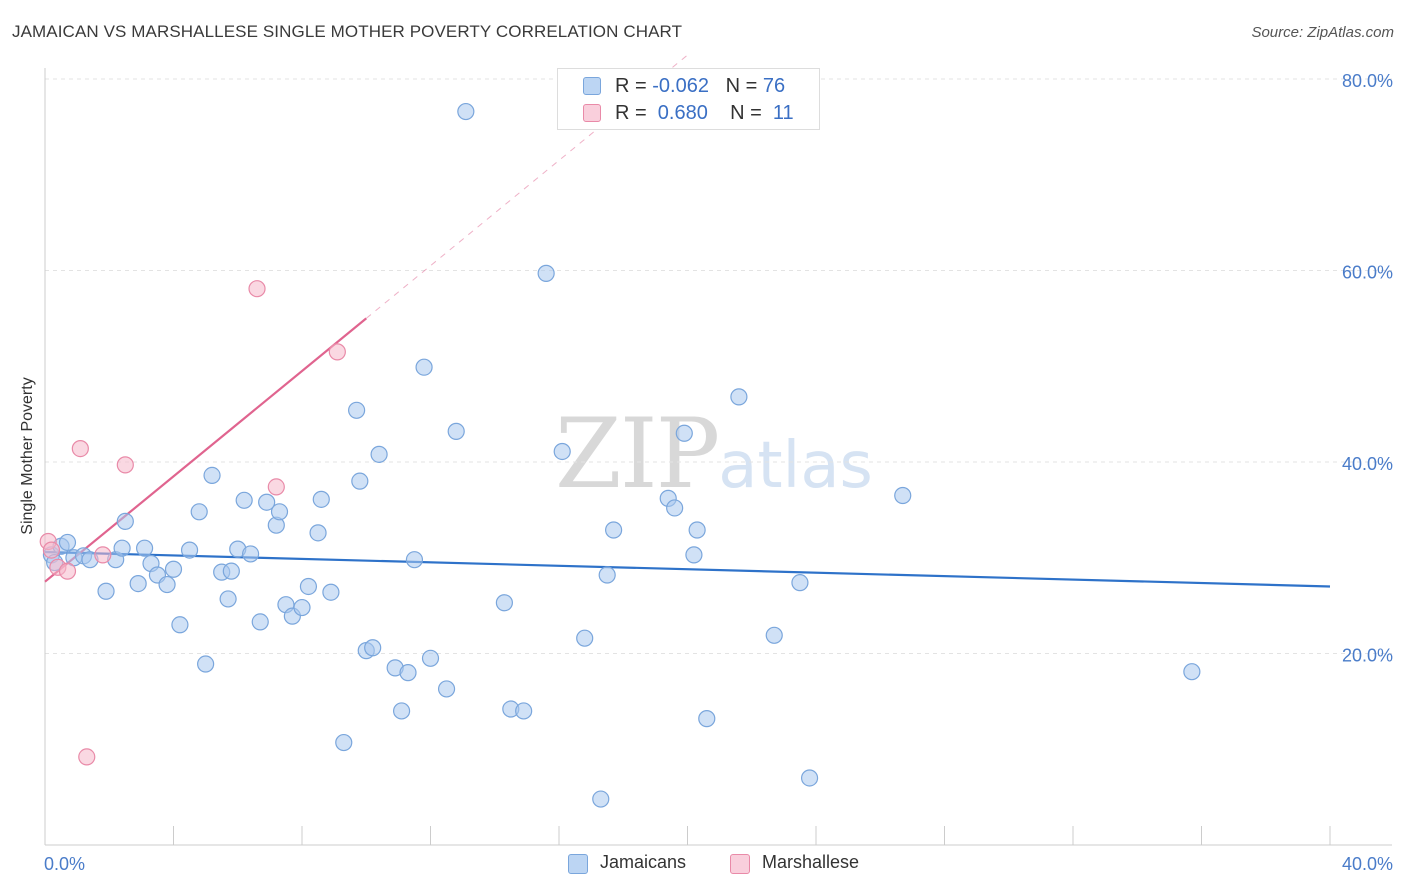 The height and width of the screenshot is (892, 1406). What do you see at coordinates (774, 86) in the screenshot?
I see `n-value: 76` at bounding box center [774, 86].